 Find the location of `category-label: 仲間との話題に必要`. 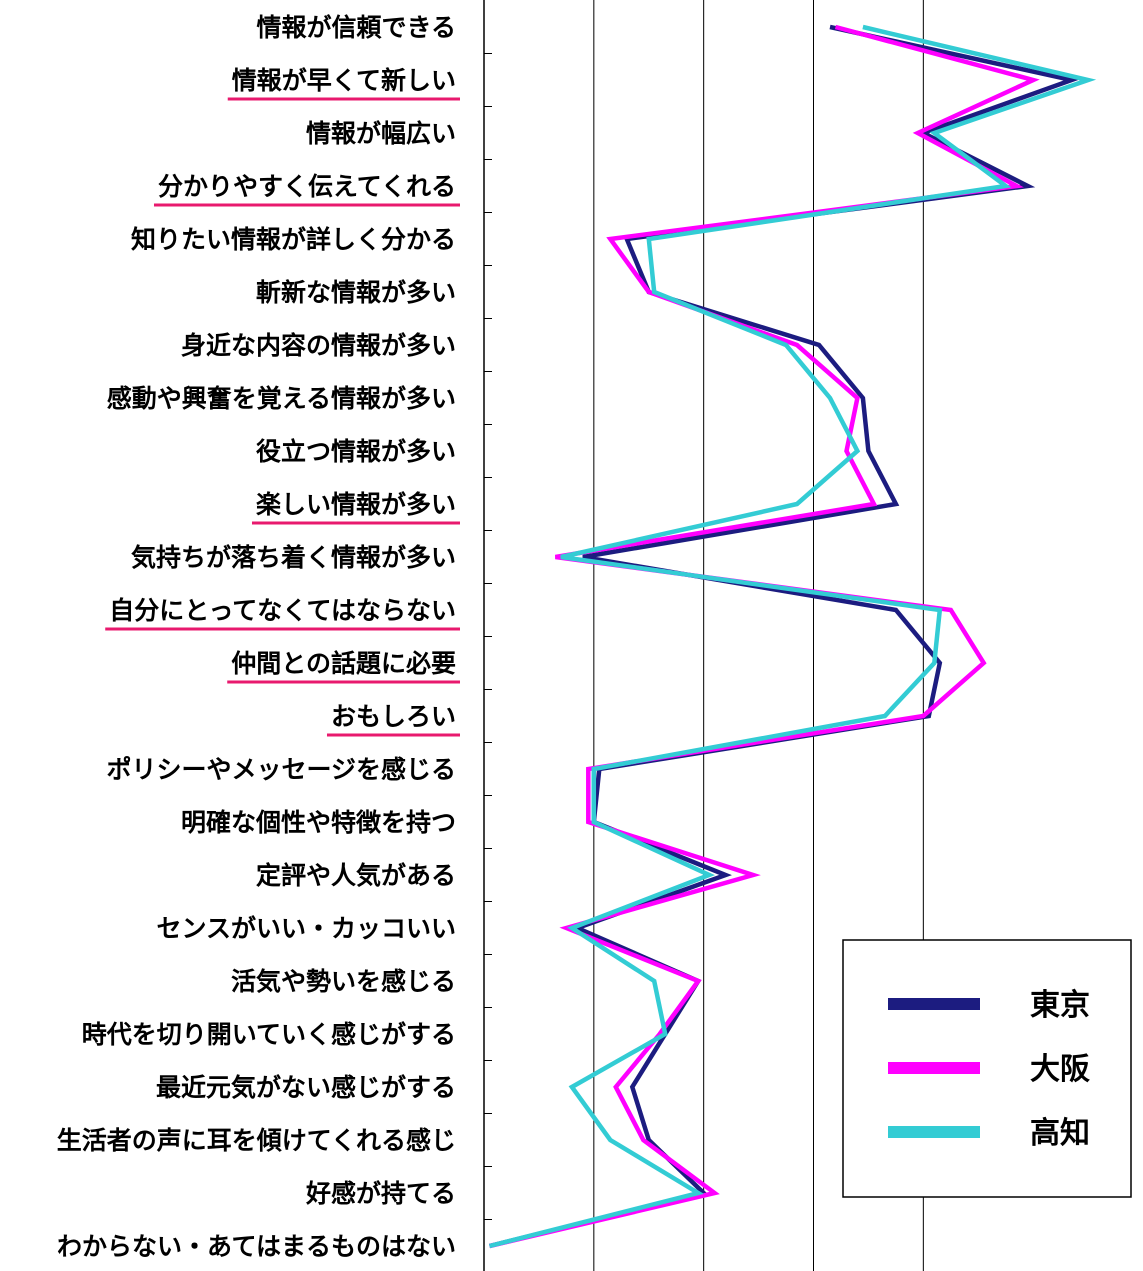

category-label: 仲間との話題に必要 is located at coordinates (343, 663).